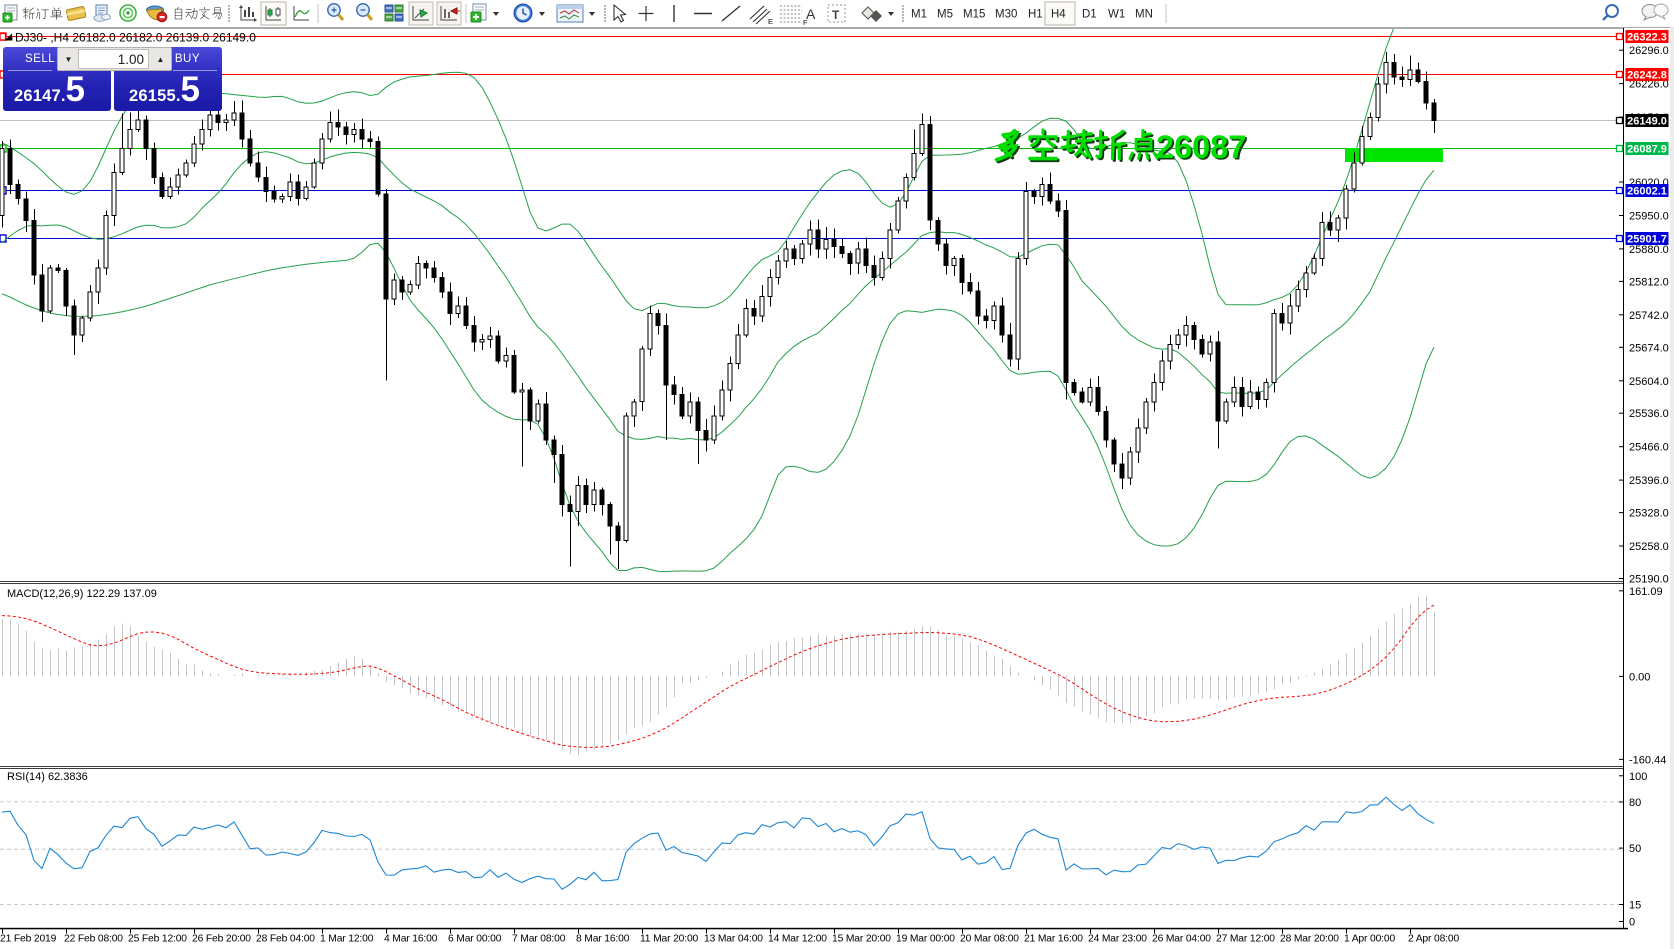 This screenshot has height=949, width=1674. Describe the element at coordinates (157, 939) in the screenshot. I see `svg-text: 25 Feb 12:00` at that location.